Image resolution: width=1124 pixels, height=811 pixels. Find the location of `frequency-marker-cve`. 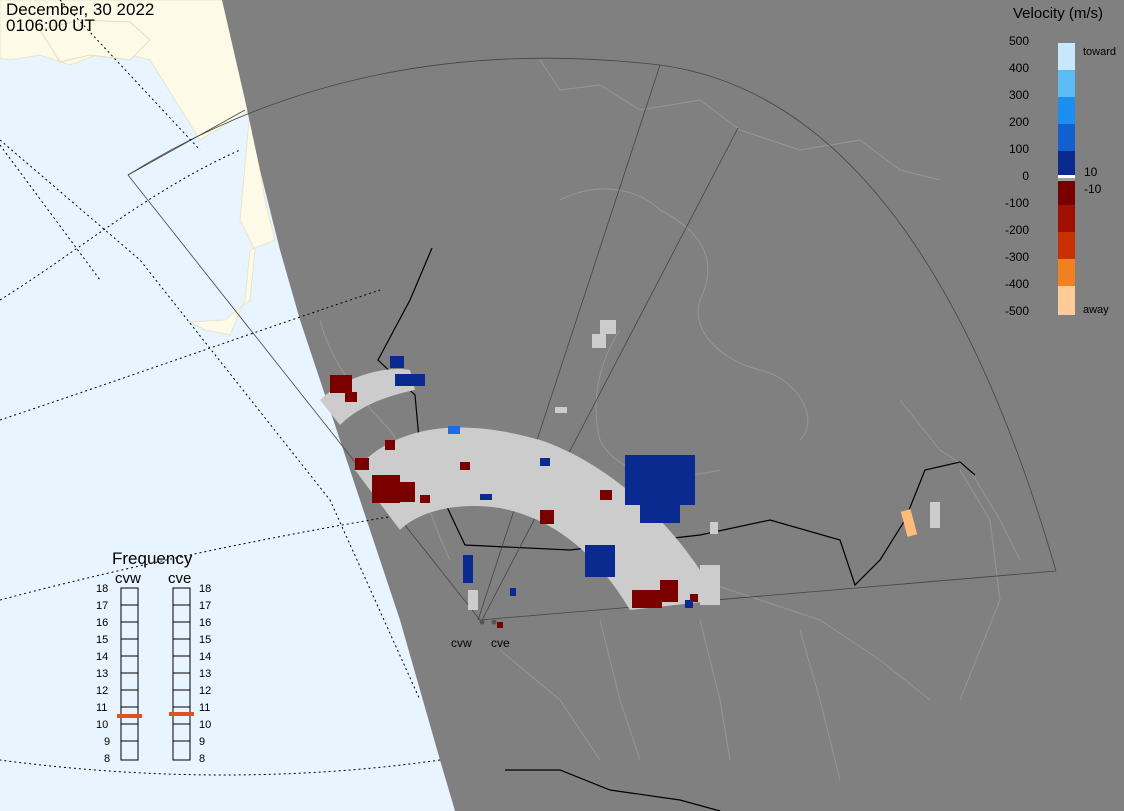

frequency-marker-cve is located at coordinates (181, 714).